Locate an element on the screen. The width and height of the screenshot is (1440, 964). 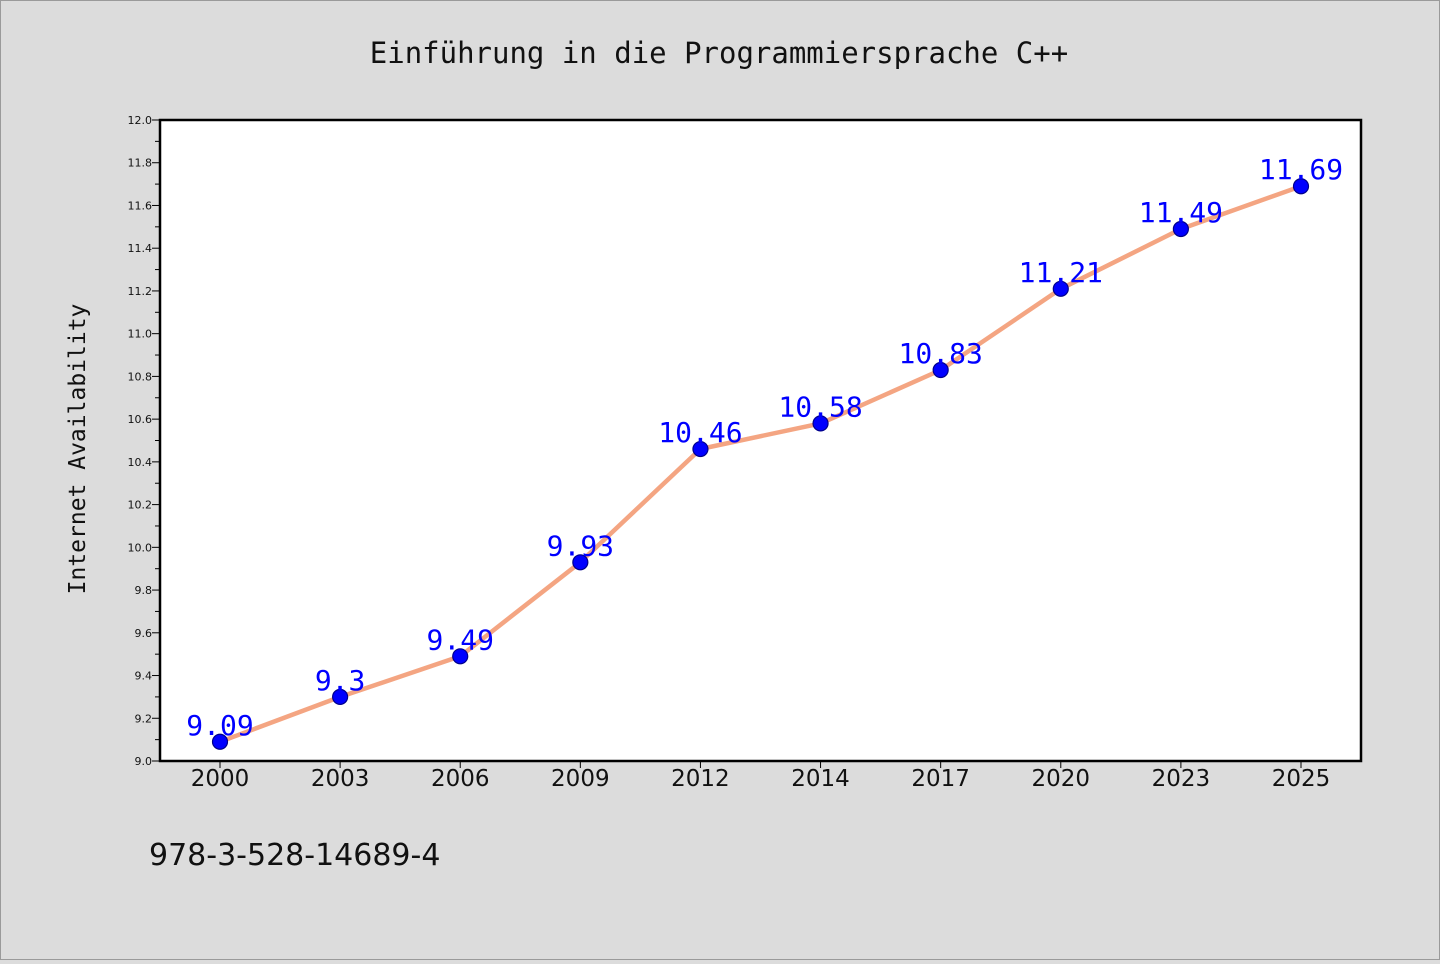
x-tick-label: 2023 is located at coordinates (1181, 779).